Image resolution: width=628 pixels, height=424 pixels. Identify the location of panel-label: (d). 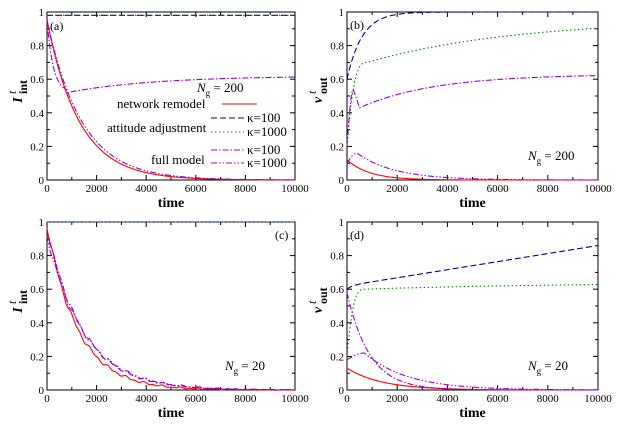
(357, 235).